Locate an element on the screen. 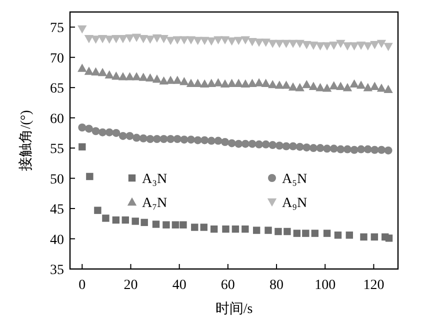  x-axis-title: 时间/s is located at coordinates (234, 309).